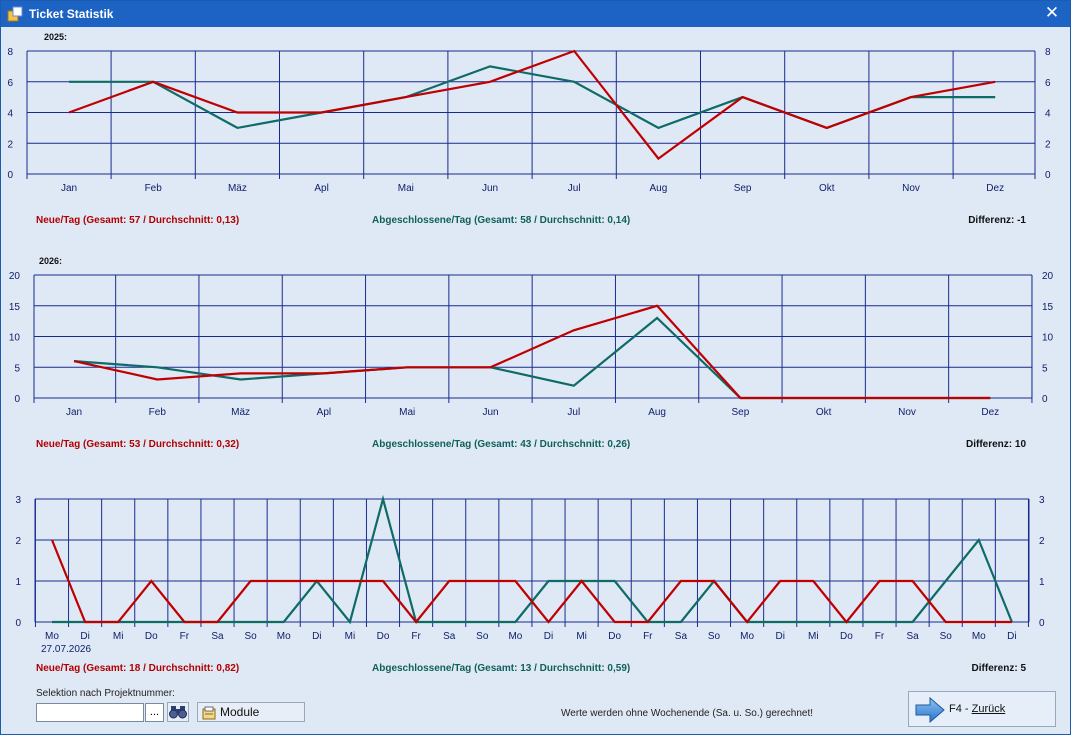  Describe the element at coordinates (74, 412) in the screenshot. I see `x-tick-label: Jan` at that location.